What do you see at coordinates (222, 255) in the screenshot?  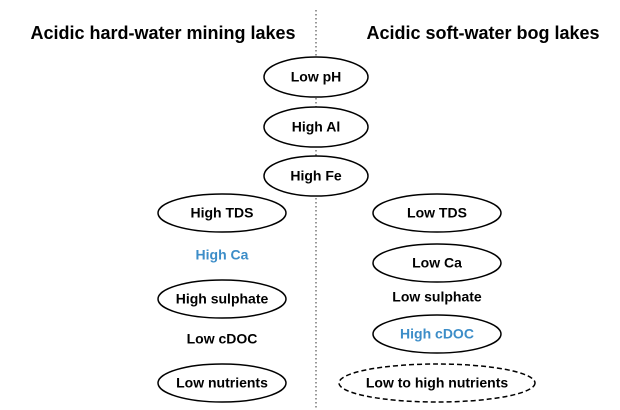 I see `node-label: High Ca` at bounding box center [222, 255].